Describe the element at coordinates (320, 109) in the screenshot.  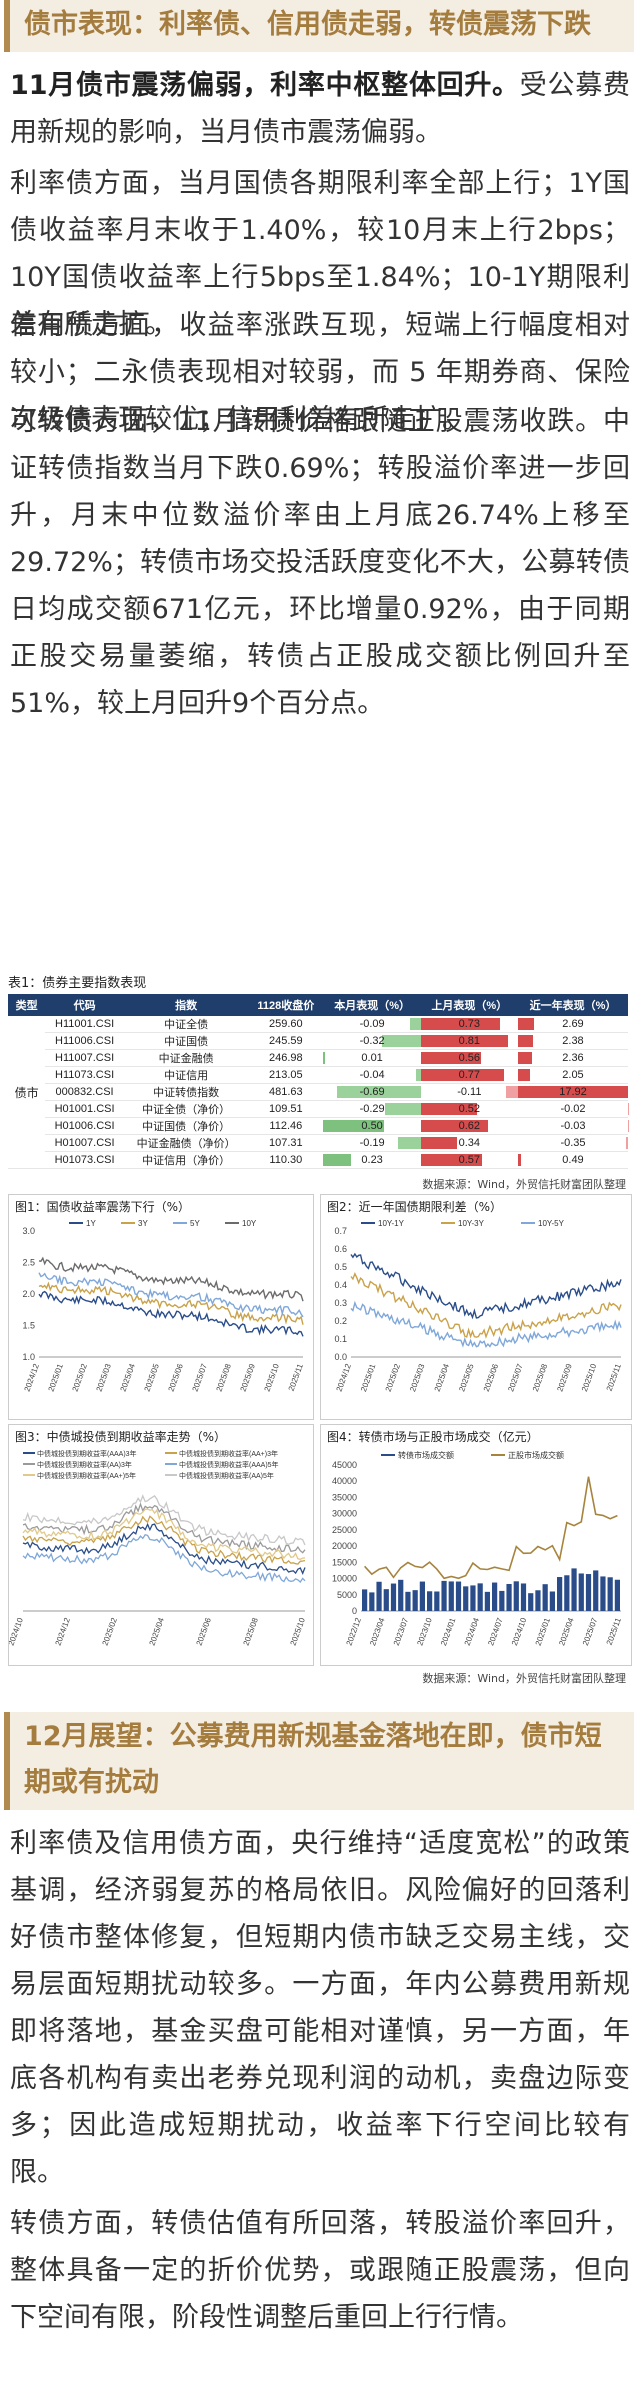
I see `paragraph-monthly-summary: 11月债市震荡偏弱，利率中枢整体回升。受公募费用新规的影响，当月债市震荡偏弱。` at that location.